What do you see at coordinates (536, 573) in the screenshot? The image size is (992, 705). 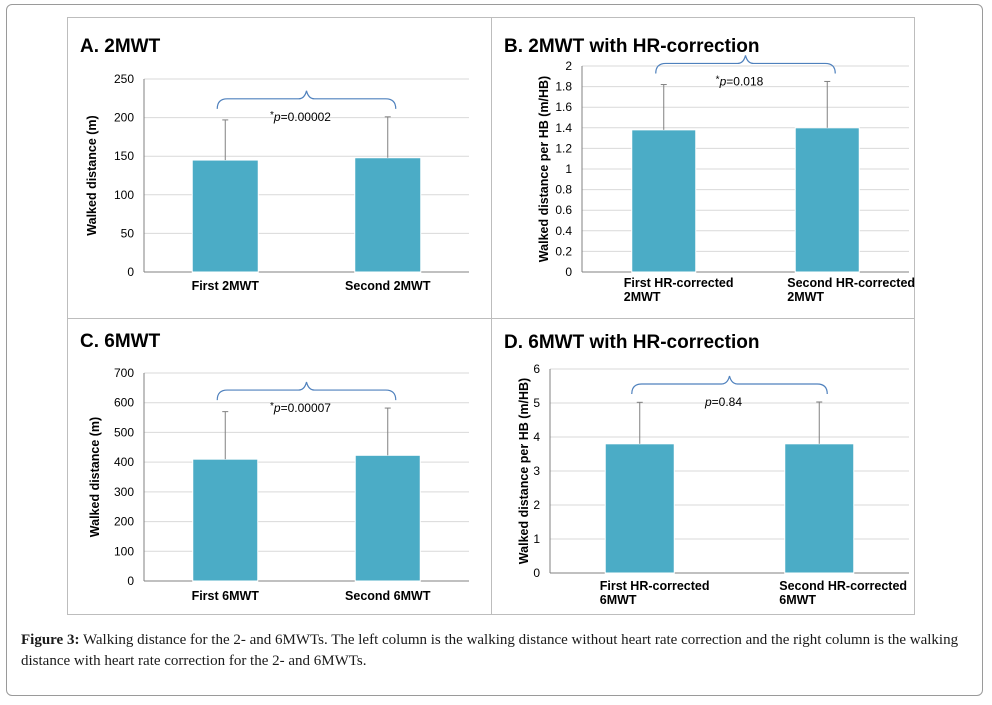 I see `y-tick-label-d: 0` at bounding box center [536, 573].